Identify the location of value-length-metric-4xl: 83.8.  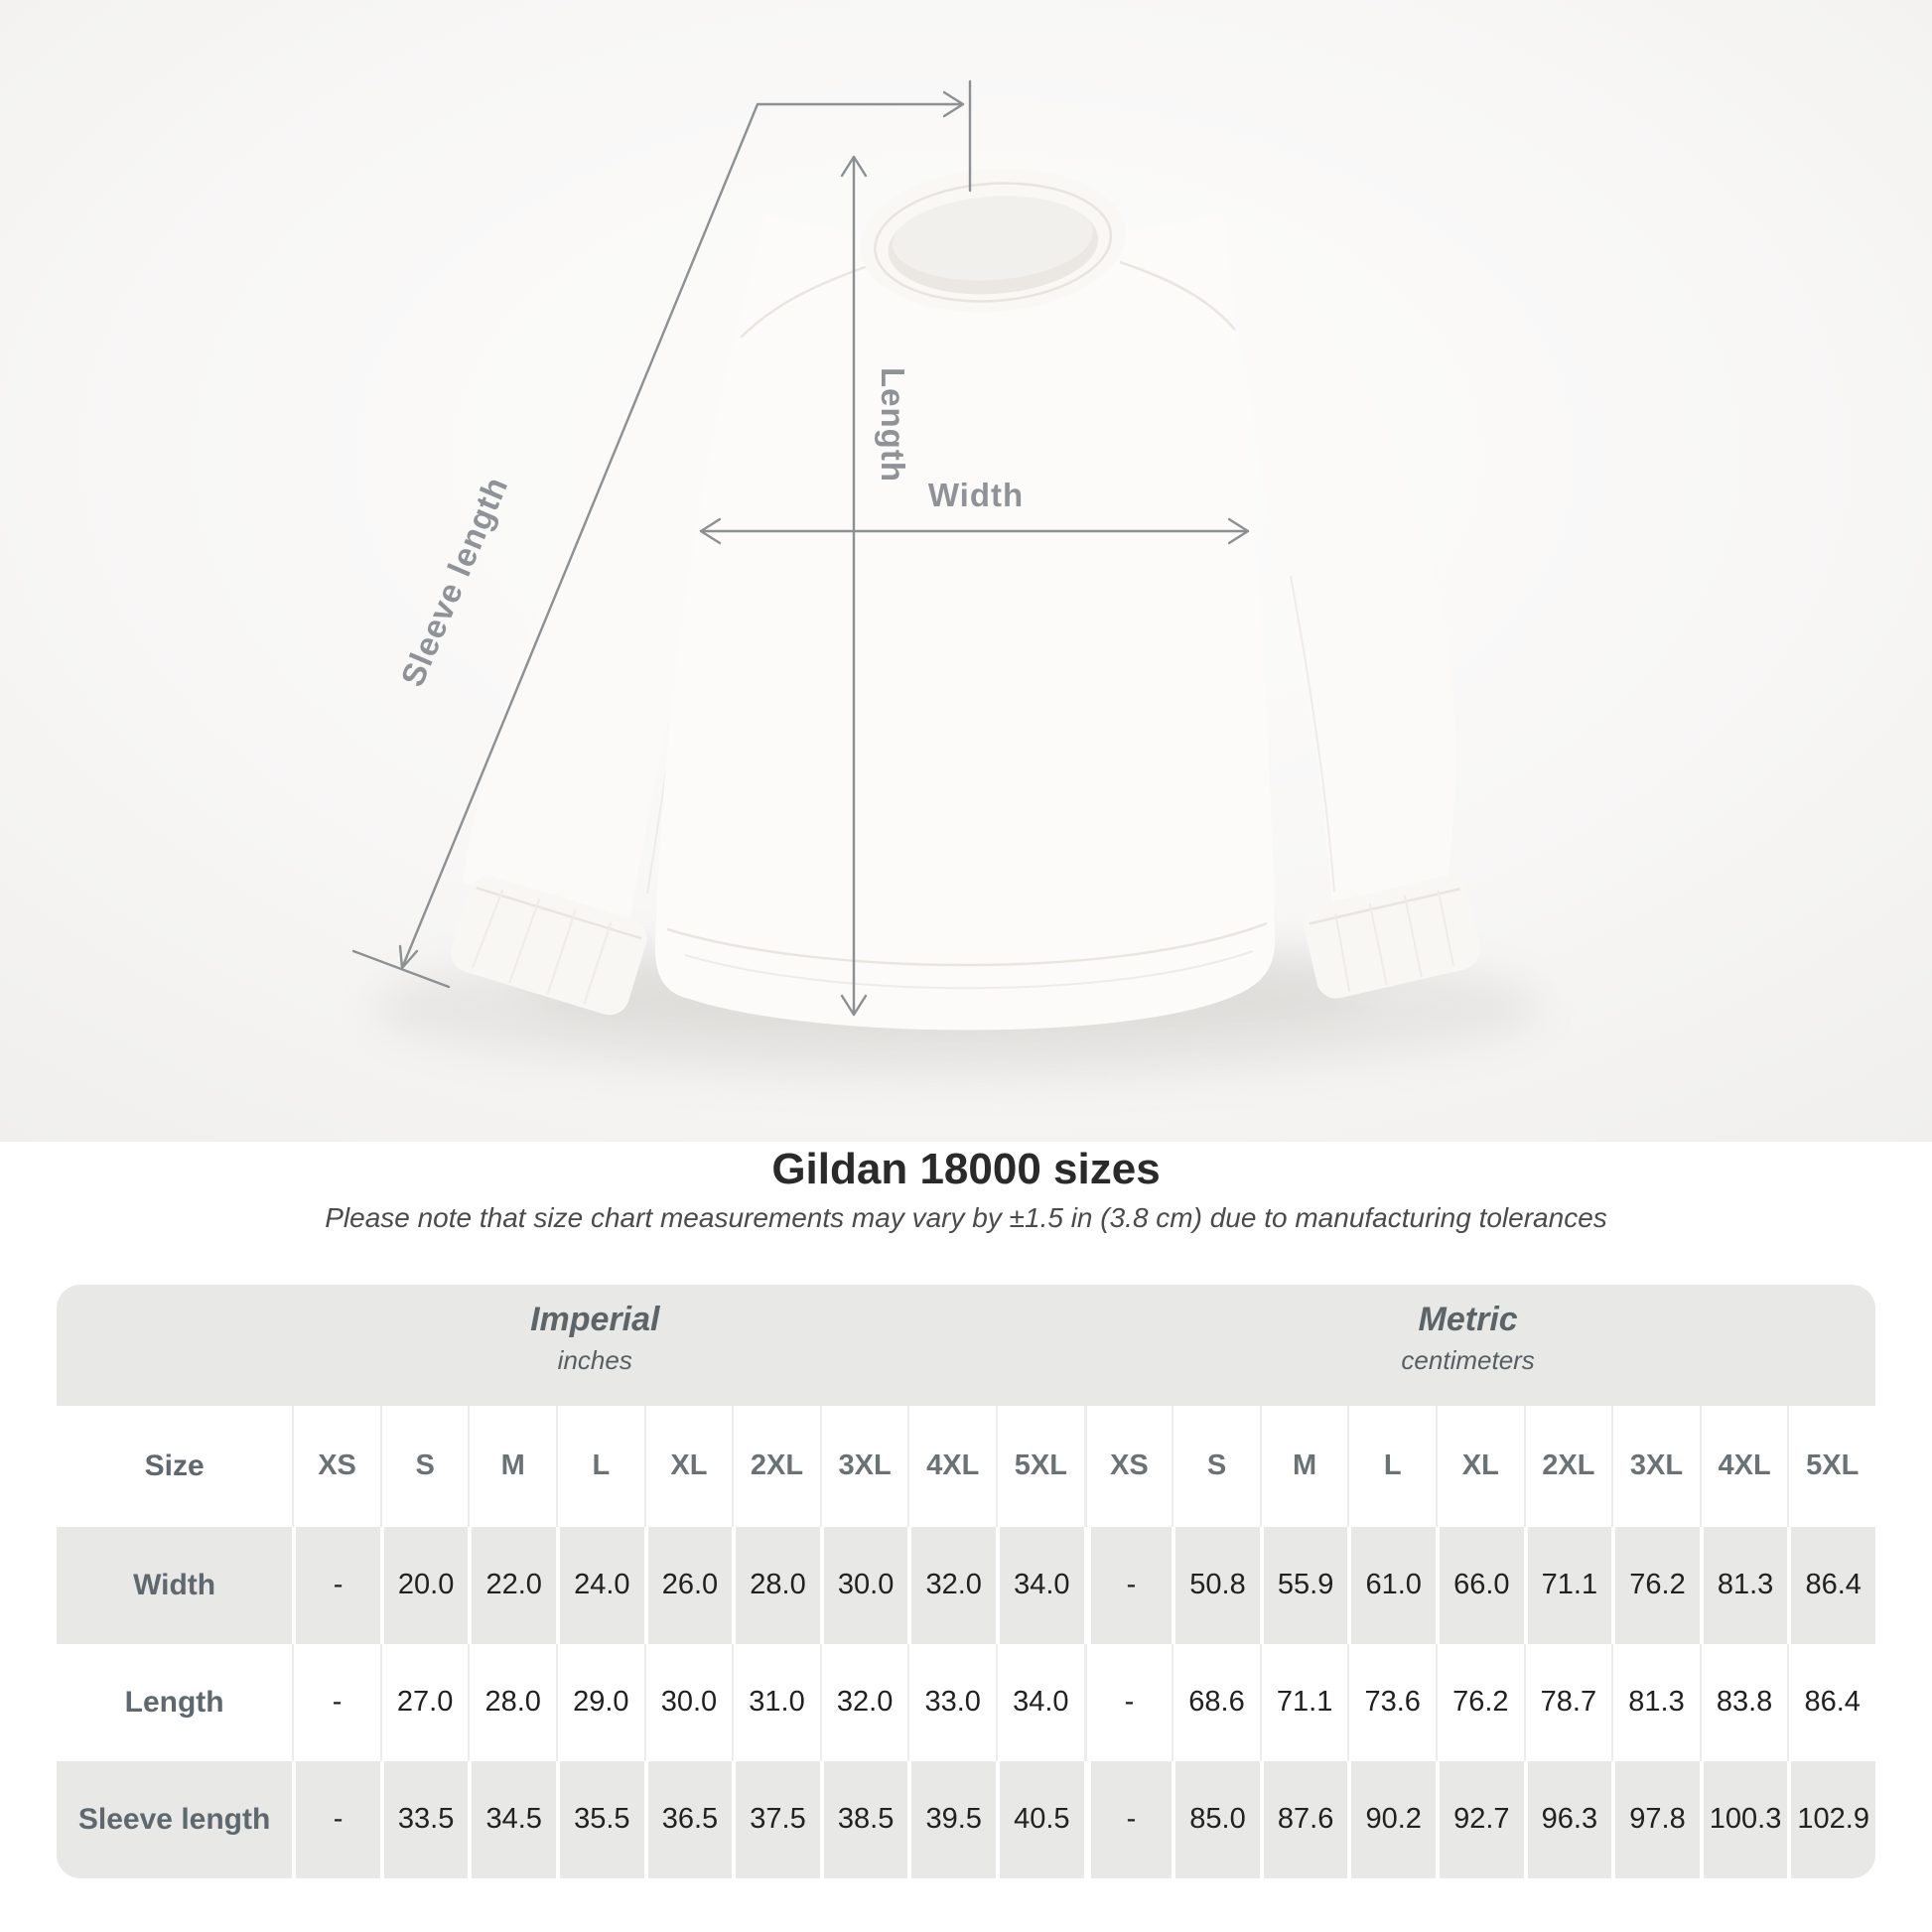
(1743, 1702).